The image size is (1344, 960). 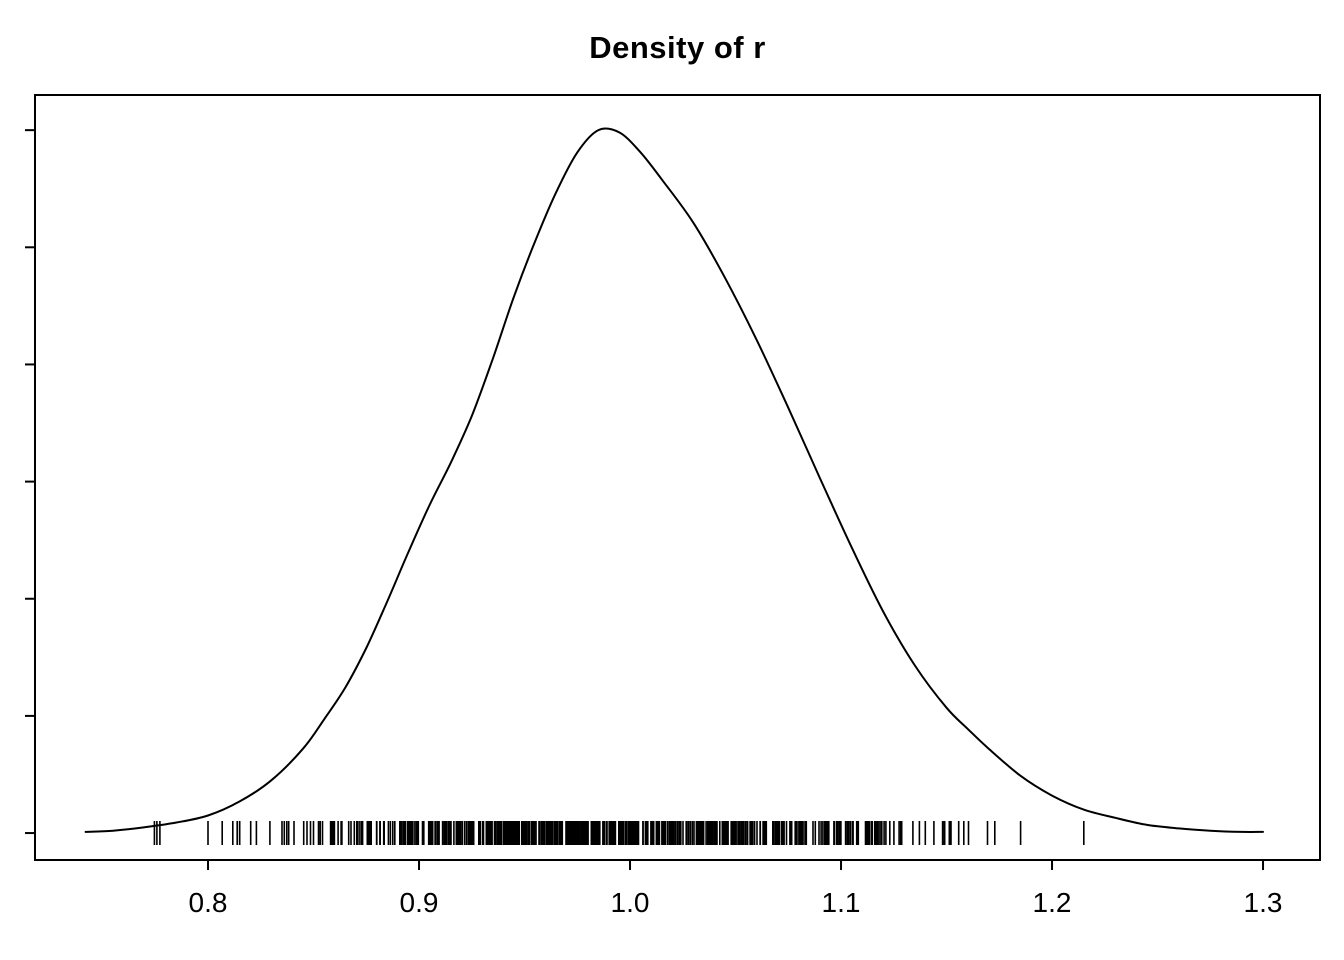 What do you see at coordinates (841, 902) in the screenshot?
I see `x-axis-tick-label: 1.1` at bounding box center [841, 902].